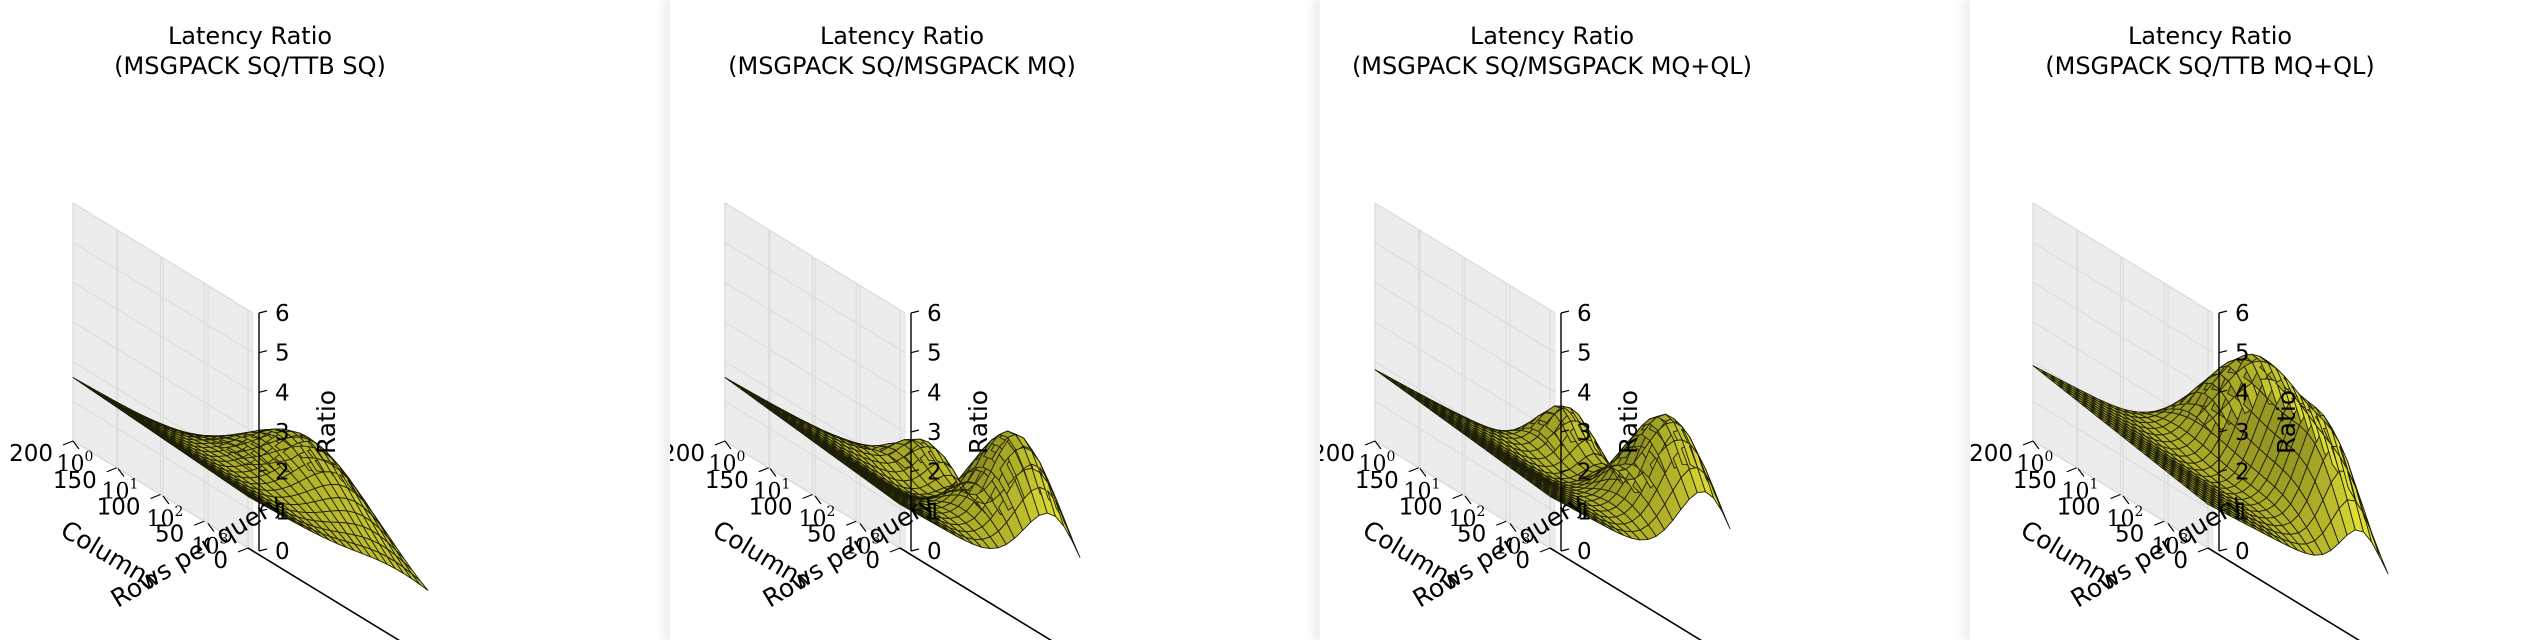 This screenshot has width=2538, height=640. Describe the element at coordinates (75, 463) in the screenshot. I see `y-tick-label: 10⁰` at that location.